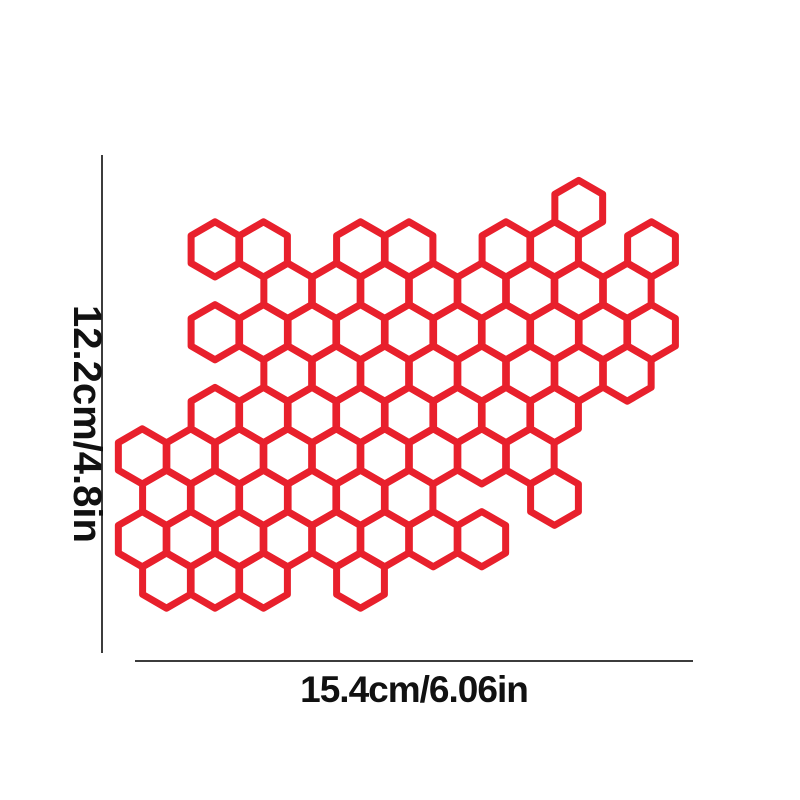 The image size is (800, 800). What do you see at coordinates (414, 689) in the screenshot?
I see `width-dimension-label: 15.4cm/6.06in` at bounding box center [414, 689].